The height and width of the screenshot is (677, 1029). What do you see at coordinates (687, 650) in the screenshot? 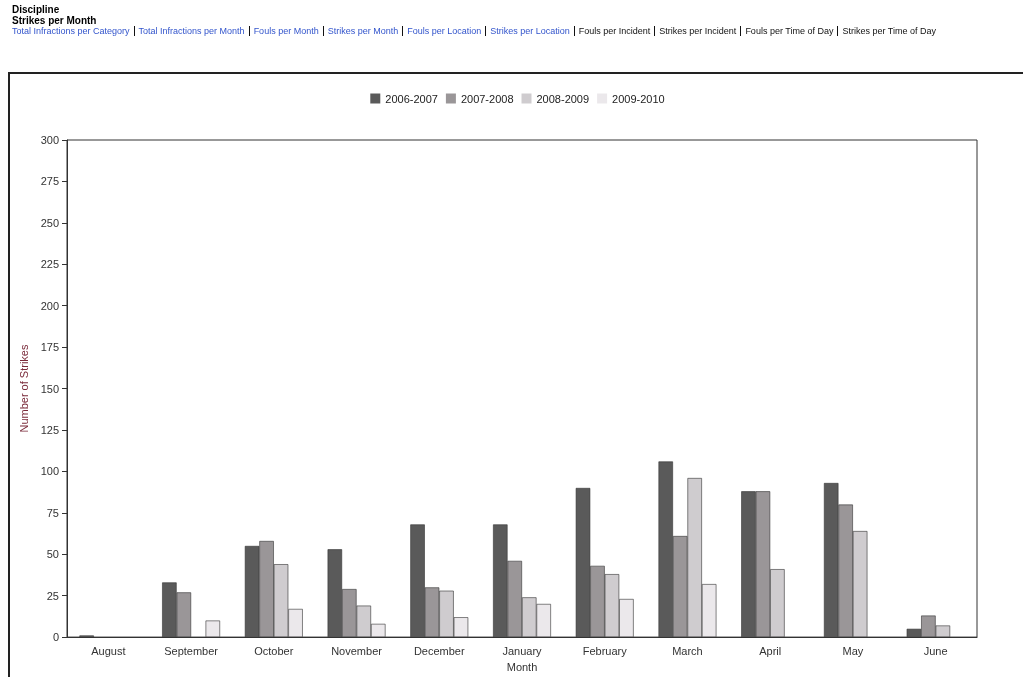
I see `x-tick-label: March` at bounding box center [687, 650].